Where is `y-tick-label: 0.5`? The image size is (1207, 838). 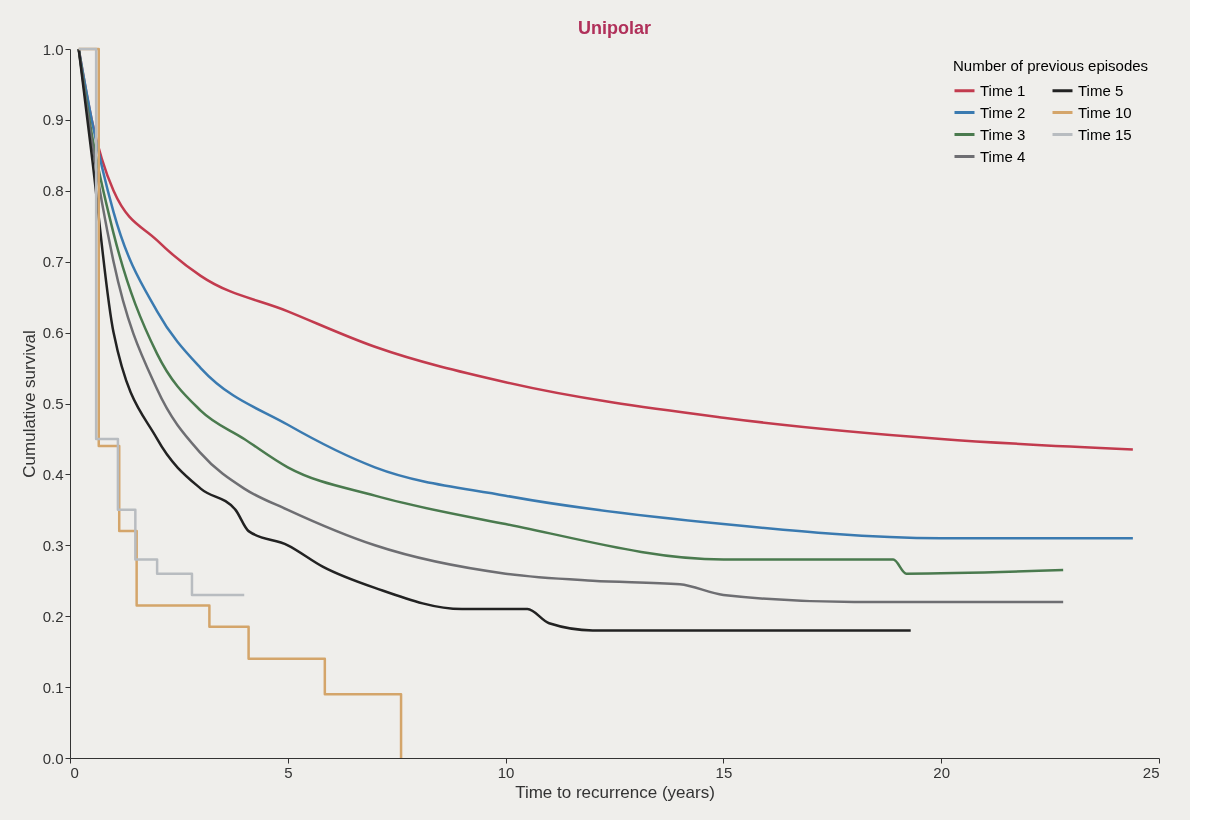
y-tick-label: 0.5 is located at coordinates (53, 403).